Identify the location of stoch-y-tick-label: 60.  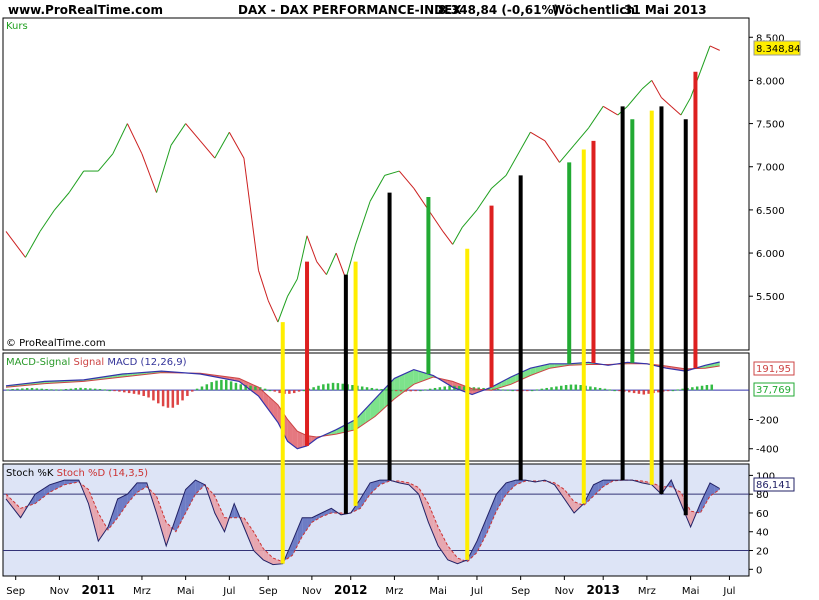
(762, 514).